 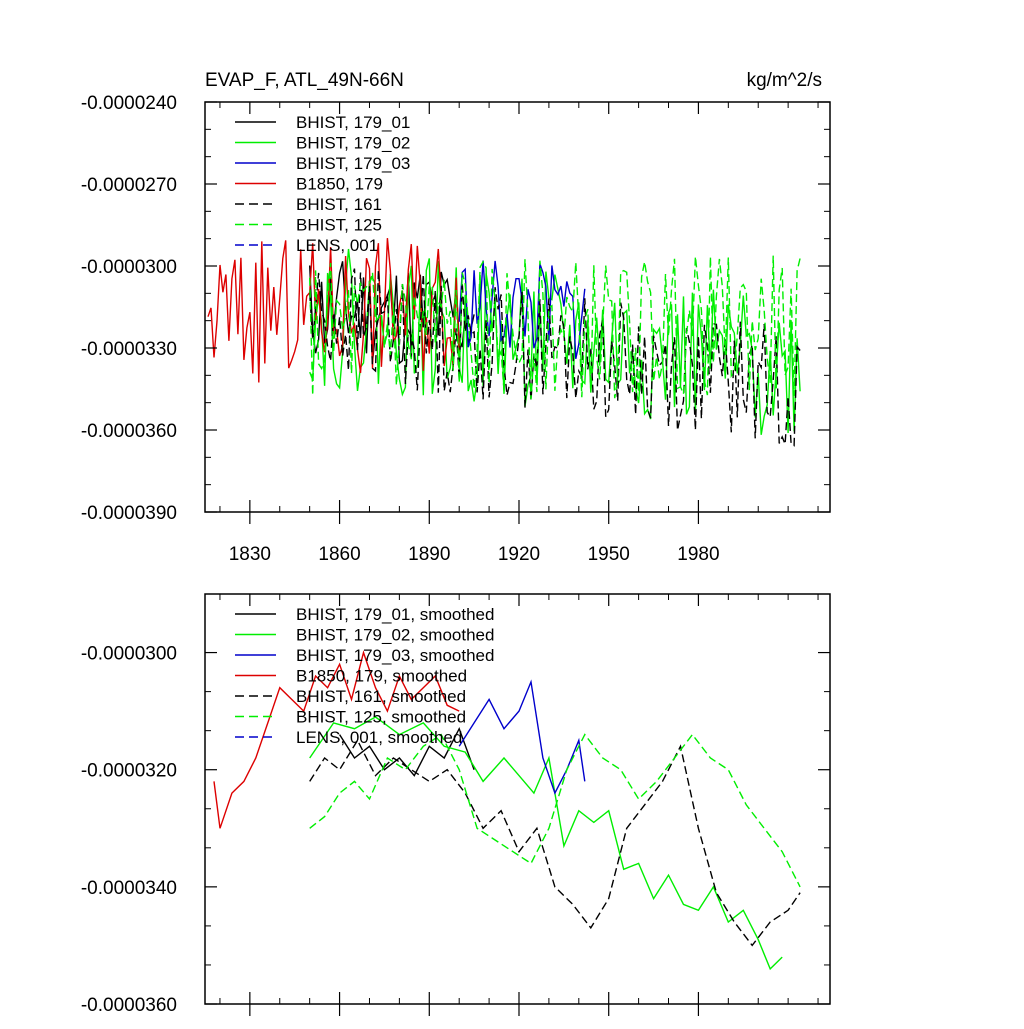 I want to click on x-tick-label: 1860, so click(x=339, y=554).